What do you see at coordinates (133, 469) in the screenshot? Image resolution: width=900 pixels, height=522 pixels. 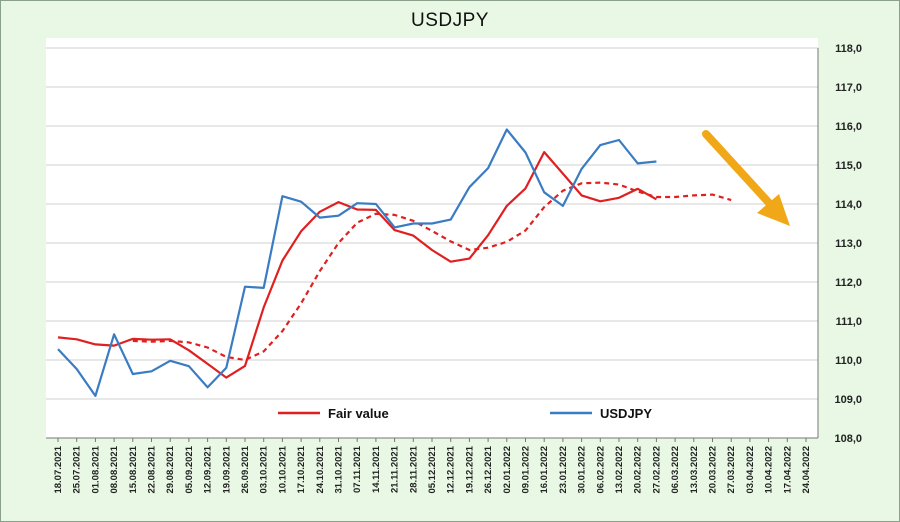 I see `x-tick-label: 15.08.2021` at bounding box center [133, 469].